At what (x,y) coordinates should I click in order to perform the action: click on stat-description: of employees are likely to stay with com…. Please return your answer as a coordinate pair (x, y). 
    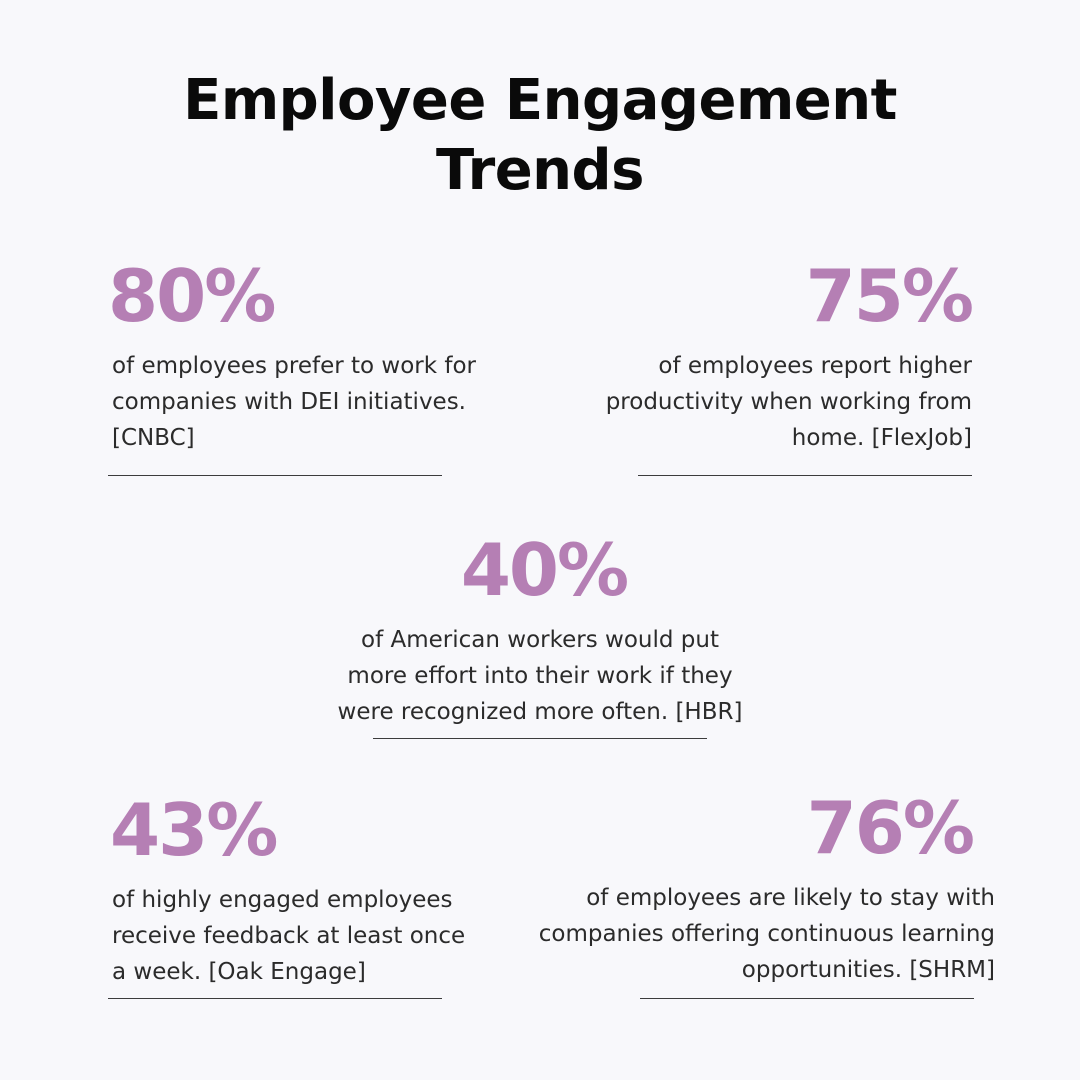
    Looking at the image, I should click on (745, 934).